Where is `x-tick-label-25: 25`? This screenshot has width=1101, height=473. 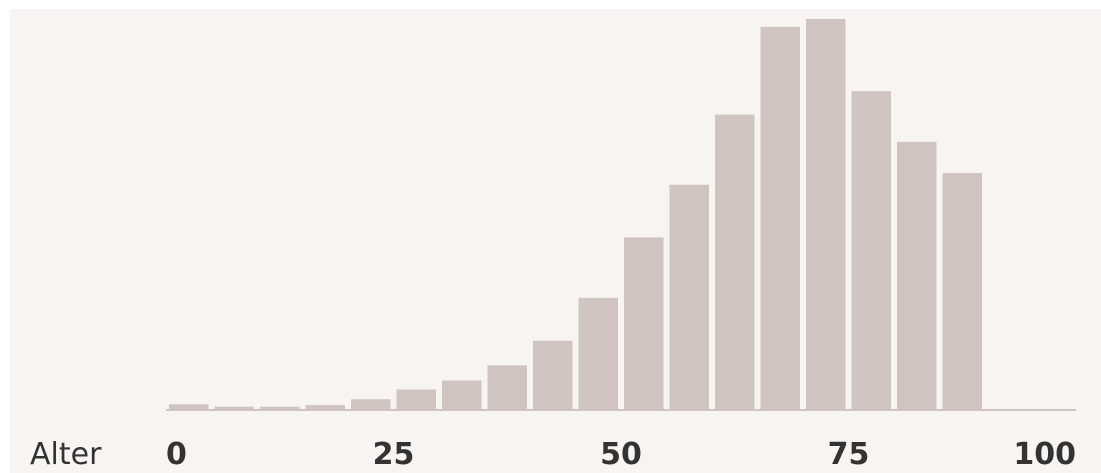
x-tick-label-25: 25 is located at coordinates (394, 454).